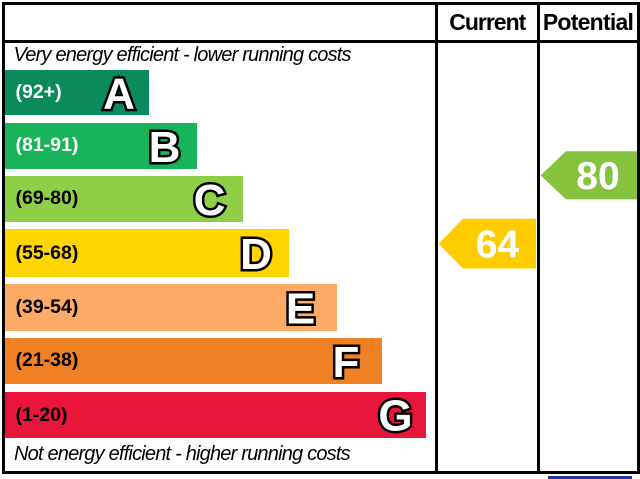 The image size is (640, 479). Describe the element at coordinates (165, 147) in the screenshot. I see `svg-text: B` at that location.